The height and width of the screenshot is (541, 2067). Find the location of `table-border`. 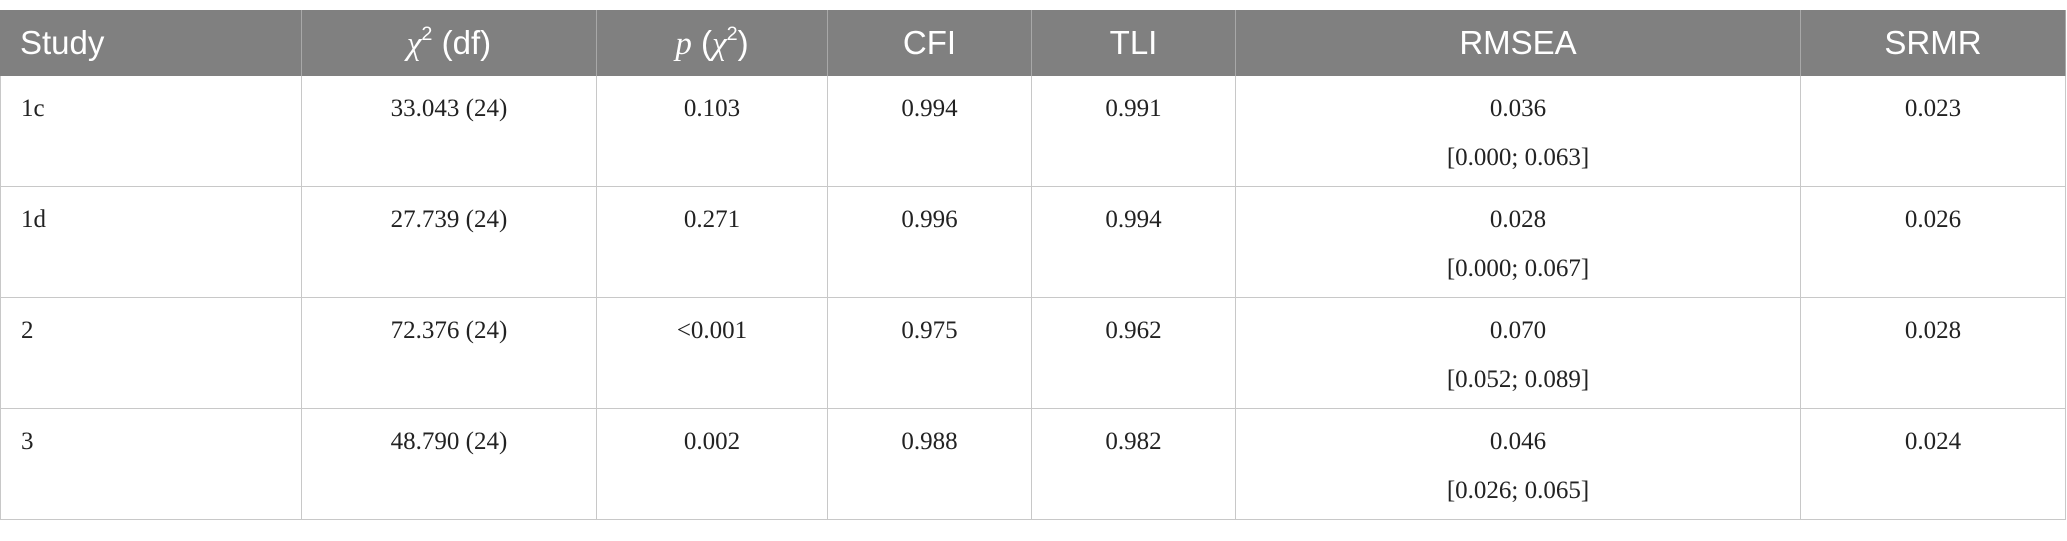

table-border is located at coordinates (0, 265).